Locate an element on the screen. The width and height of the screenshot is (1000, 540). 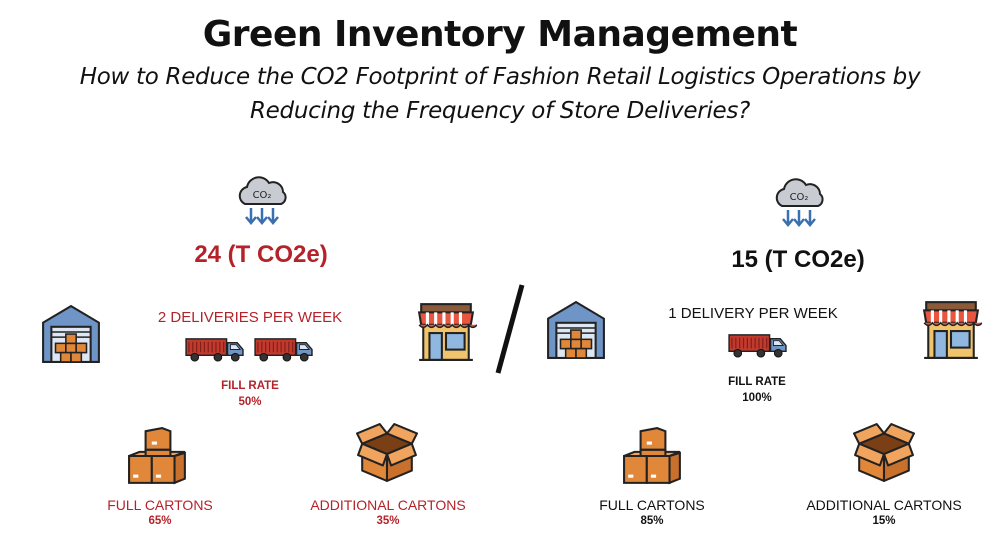
full-cartons-value: 65% is located at coordinates (160, 521).